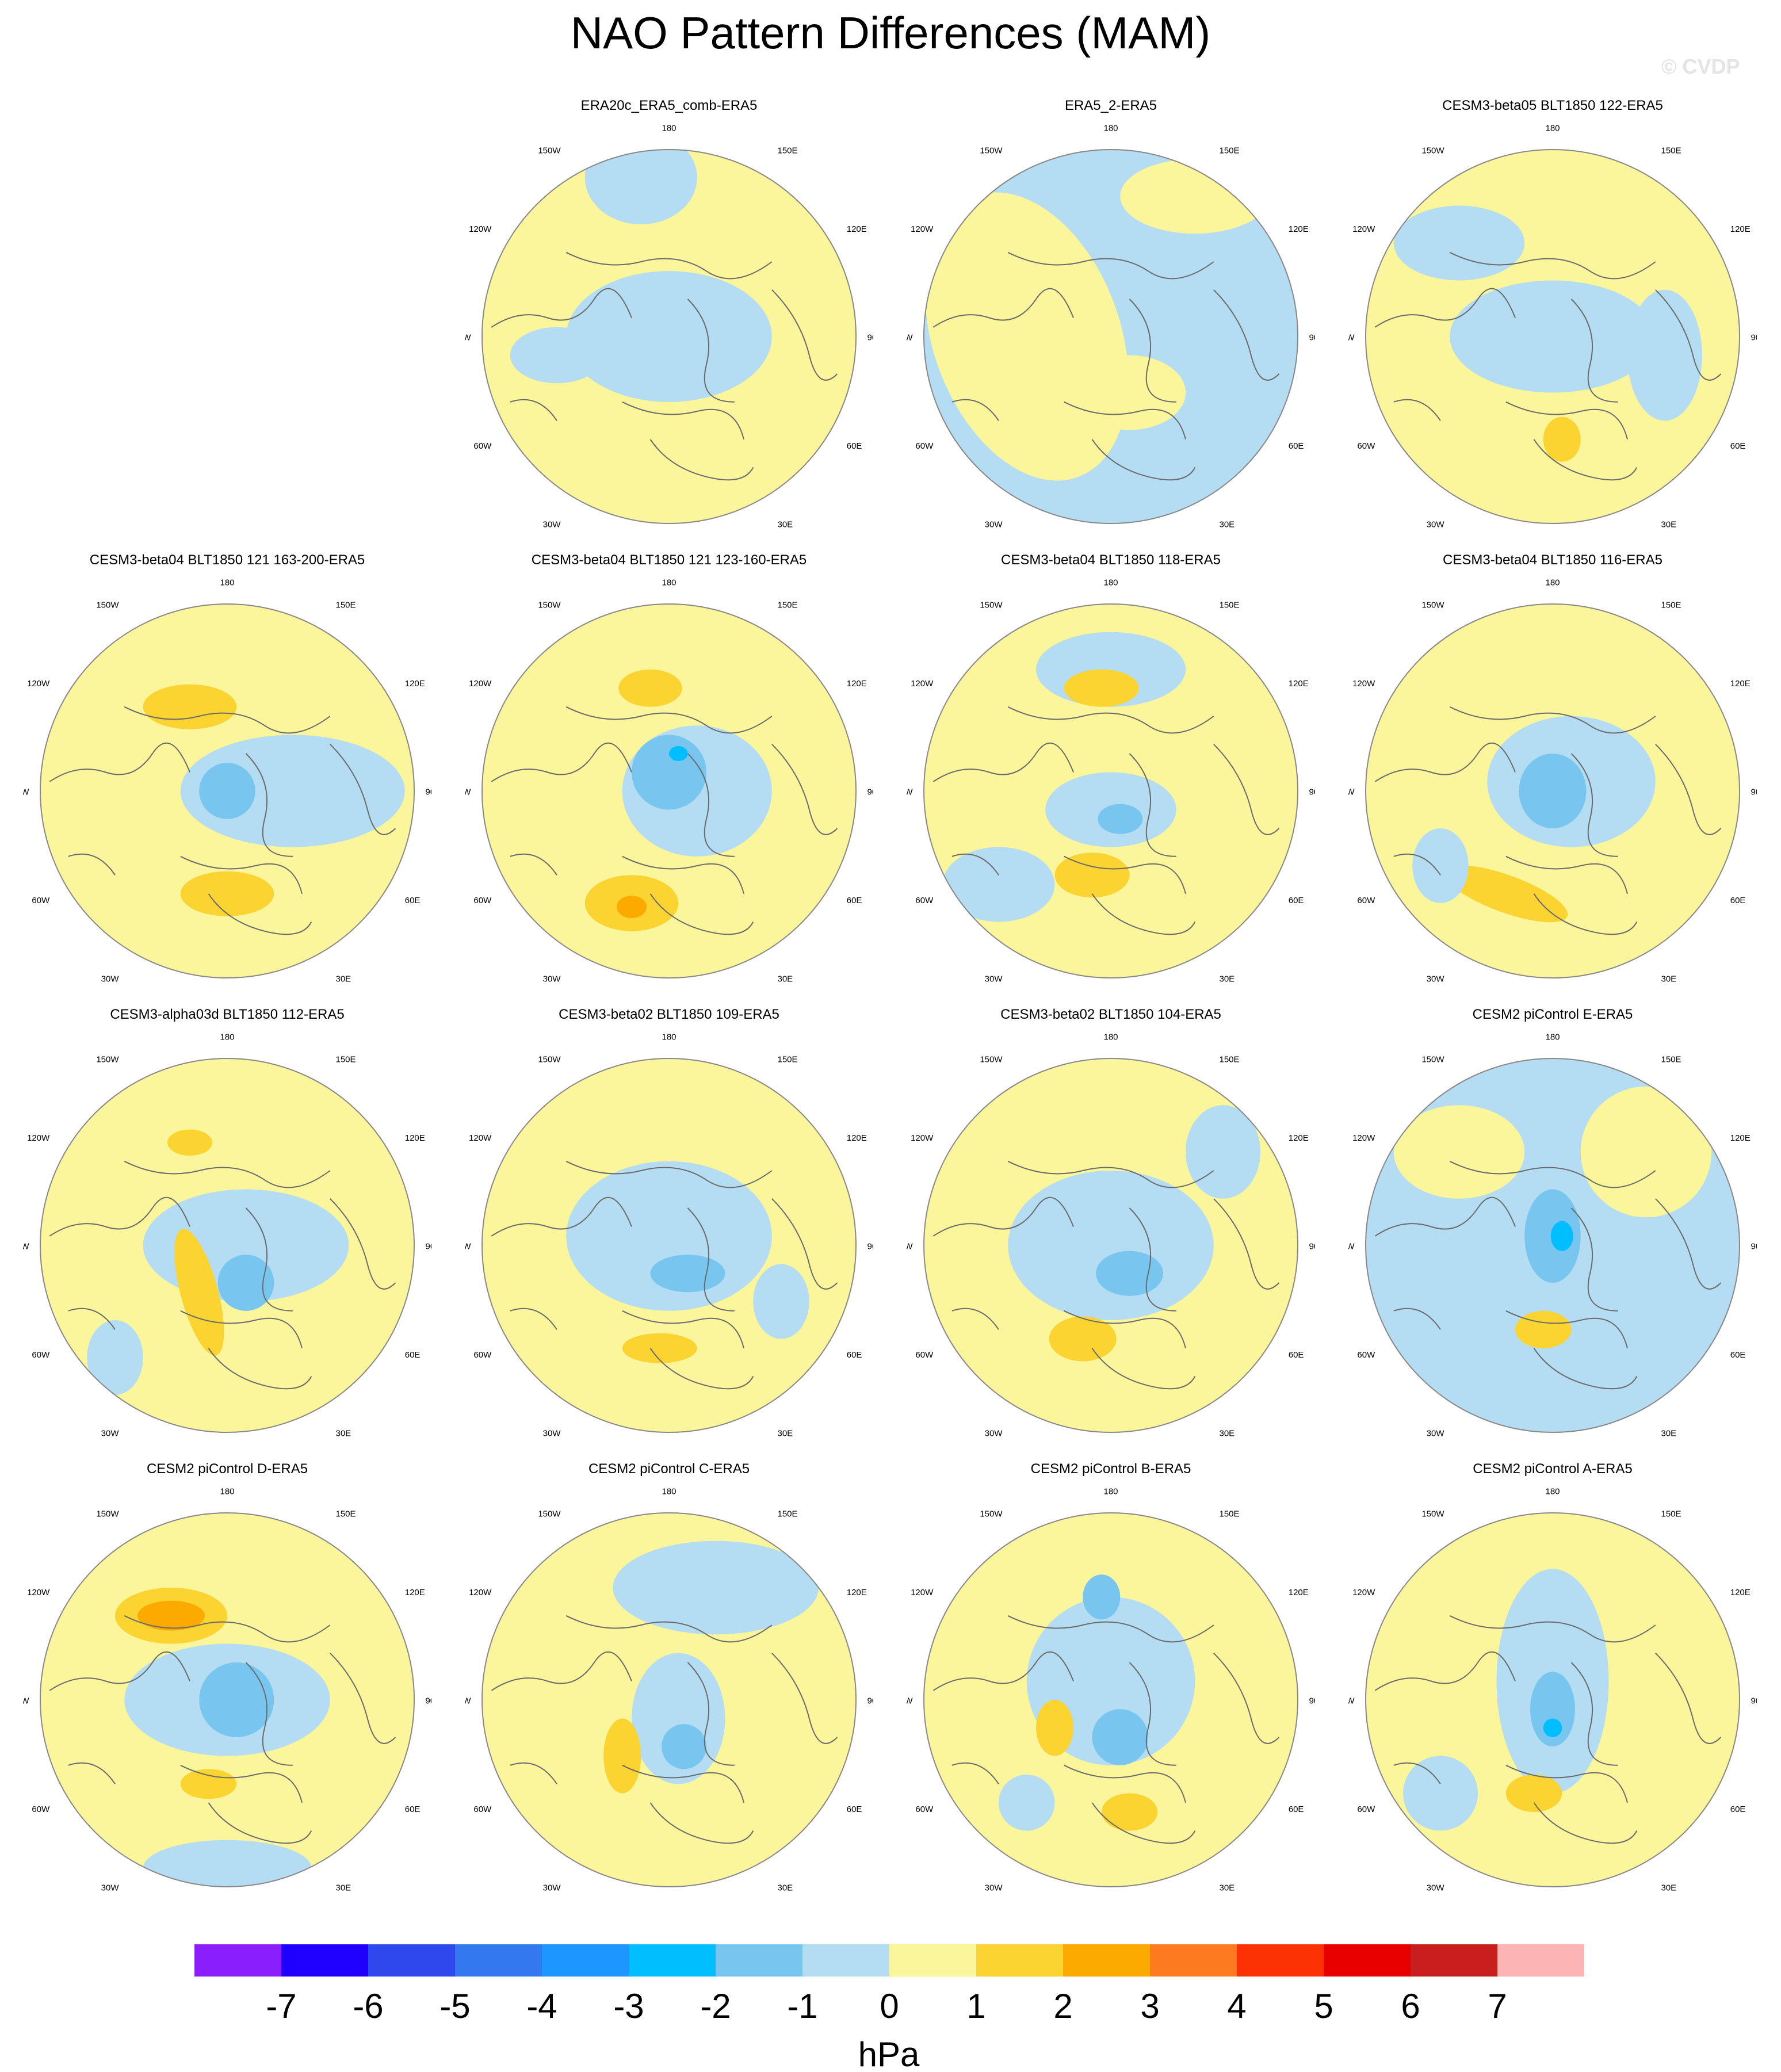 This screenshot has width=1781, height=2072. What do you see at coordinates (669, 1015) in the screenshot?
I see `panel-title: CESM3-beta02 BLT1850 109-ERA5` at bounding box center [669, 1015].